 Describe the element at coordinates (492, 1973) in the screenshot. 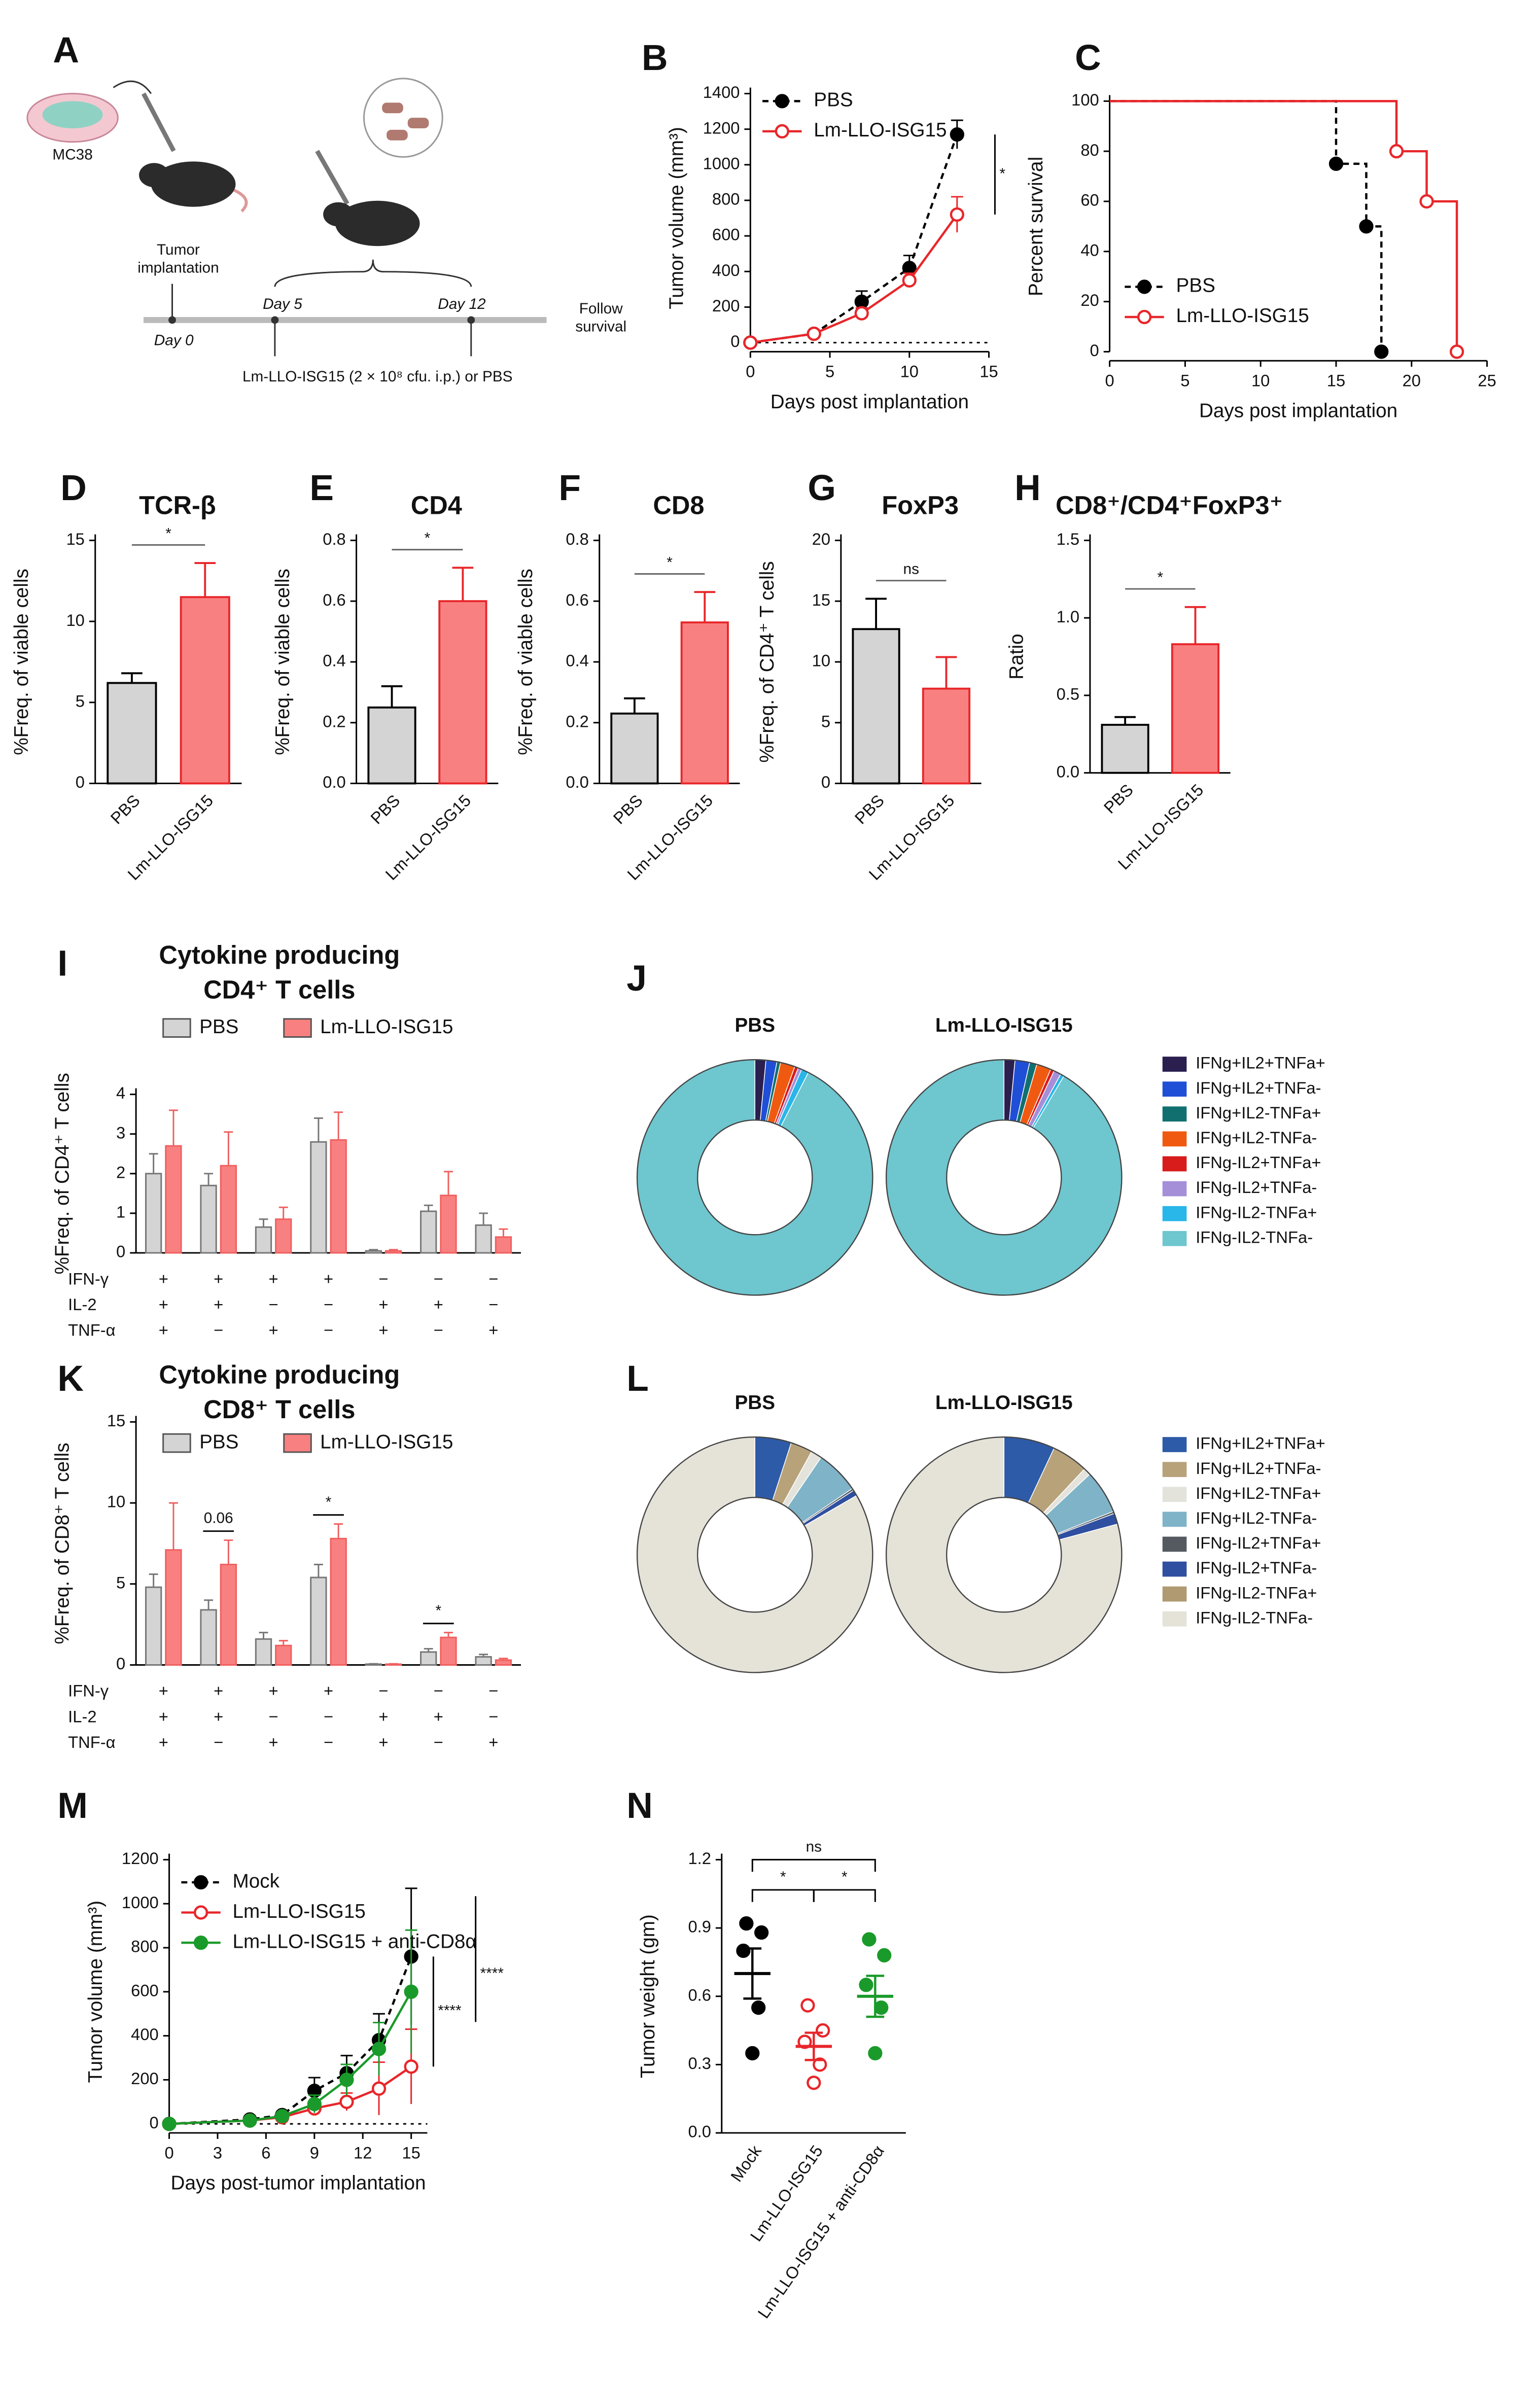

I see `sig-label: ****` at that location.